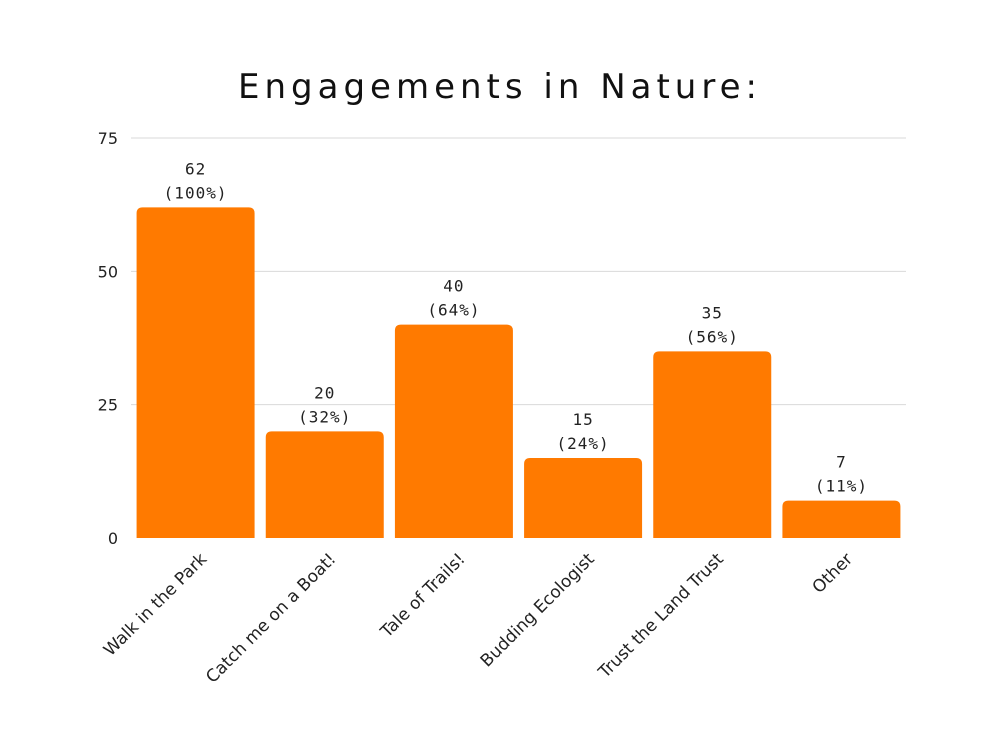 This screenshot has height=741, width=1000. What do you see at coordinates (155, 604) in the screenshot?
I see `category-label: Walk in the Park` at bounding box center [155, 604].